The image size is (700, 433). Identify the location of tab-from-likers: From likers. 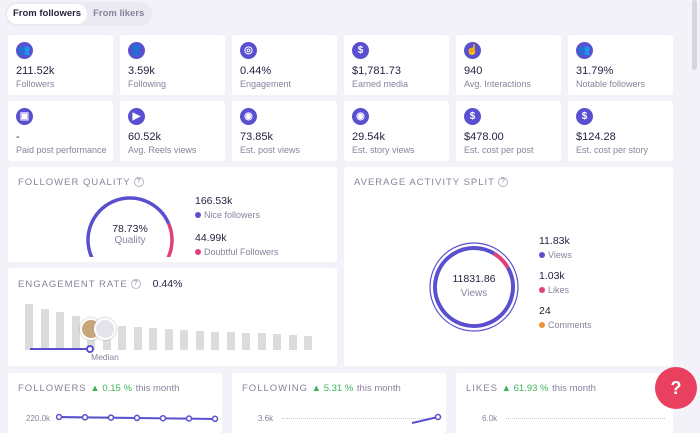
(119, 13).